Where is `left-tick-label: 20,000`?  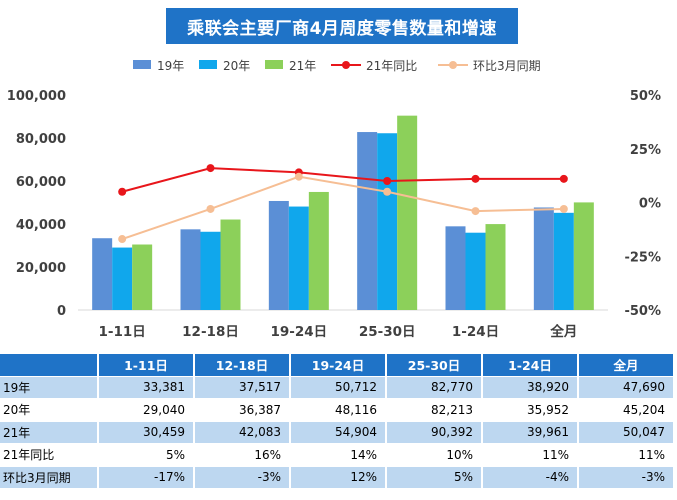 left-tick-label: 20,000 is located at coordinates (41, 268).